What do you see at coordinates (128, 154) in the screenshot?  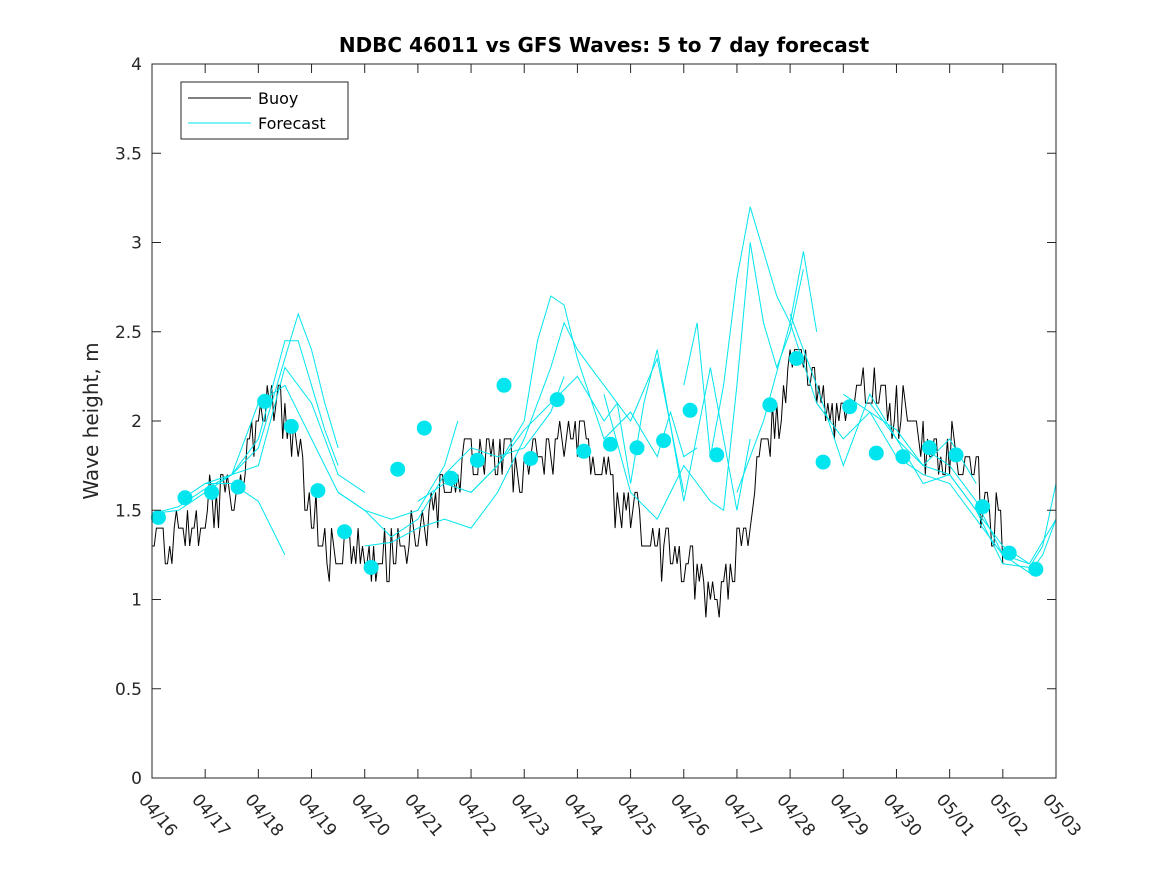 I see `y-tick-label-7: 3.5` at bounding box center [128, 154].